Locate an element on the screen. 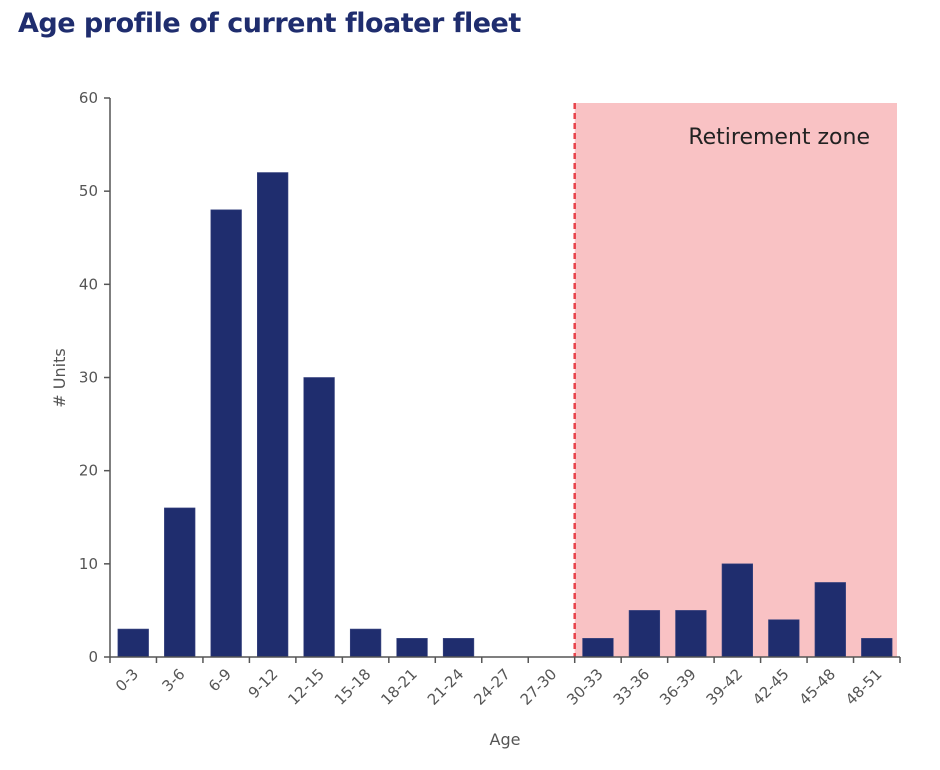 This screenshot has height=770, width=940. retirement-zone-label: Retirement zone is located at coordinates (779, 137).